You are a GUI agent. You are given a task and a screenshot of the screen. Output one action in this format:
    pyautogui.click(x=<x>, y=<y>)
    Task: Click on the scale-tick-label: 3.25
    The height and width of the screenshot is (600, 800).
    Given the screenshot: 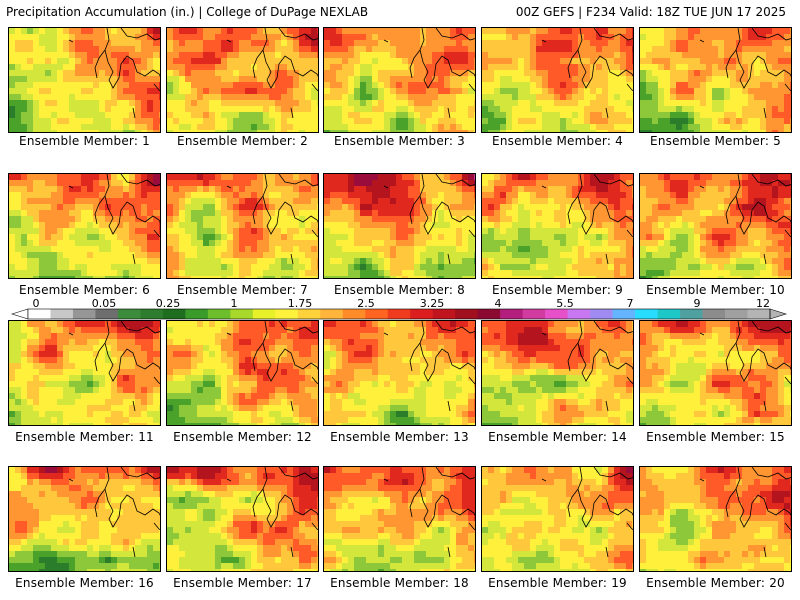 What is the action you would take?
    pyautogui.click(x=432, y=303)
    